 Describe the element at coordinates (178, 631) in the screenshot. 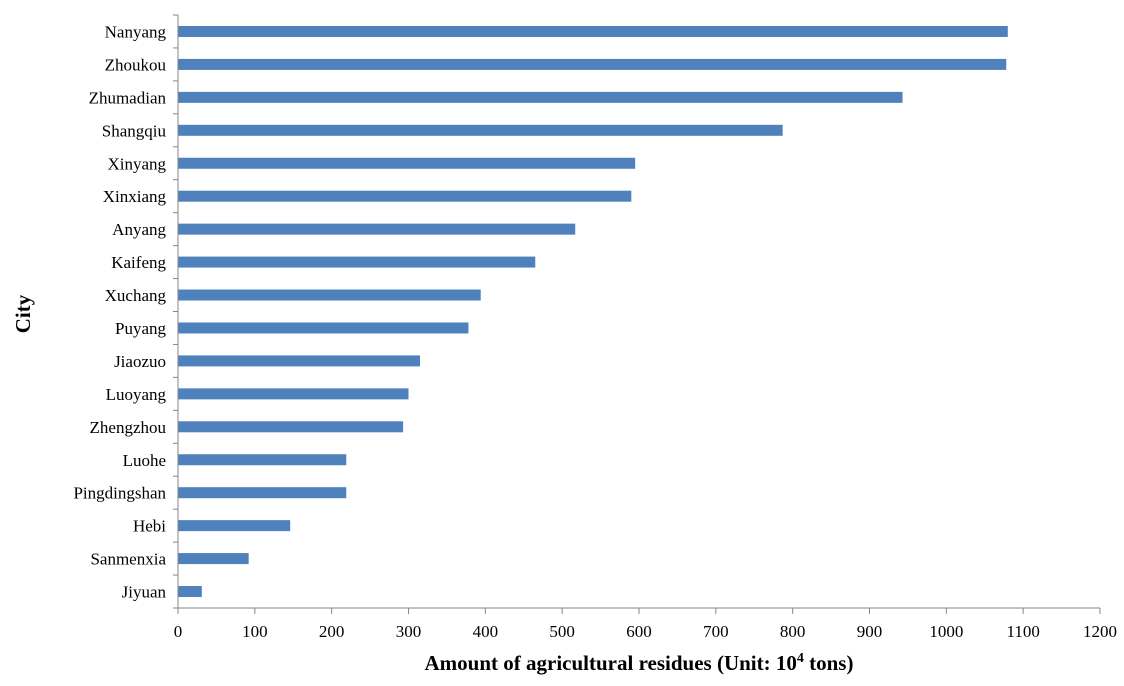

I see `x-tick-label-0: 0` at that location.